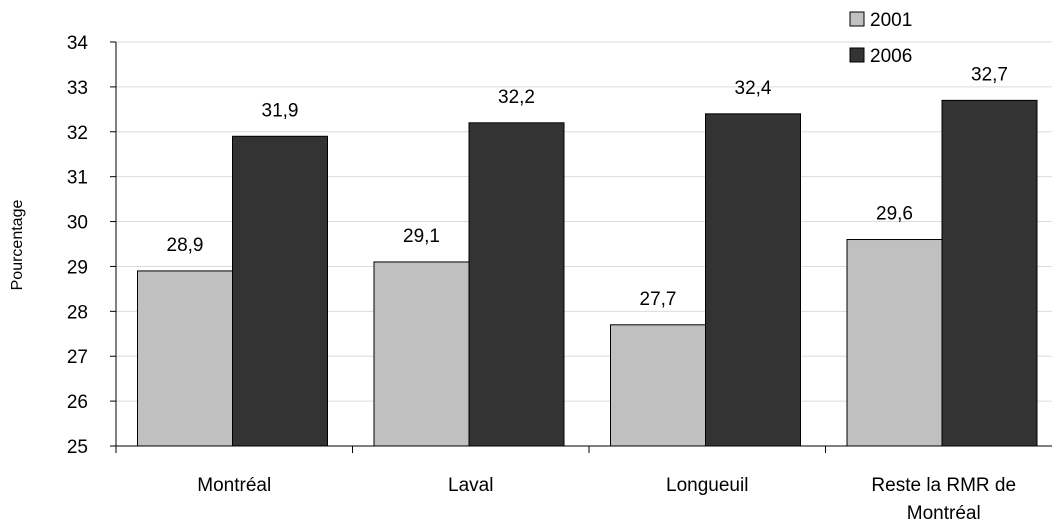  What do you see at coordinates (280, 110) in the screenshot?
I see `data-label: 31,9` at bounding box center [280, 110].